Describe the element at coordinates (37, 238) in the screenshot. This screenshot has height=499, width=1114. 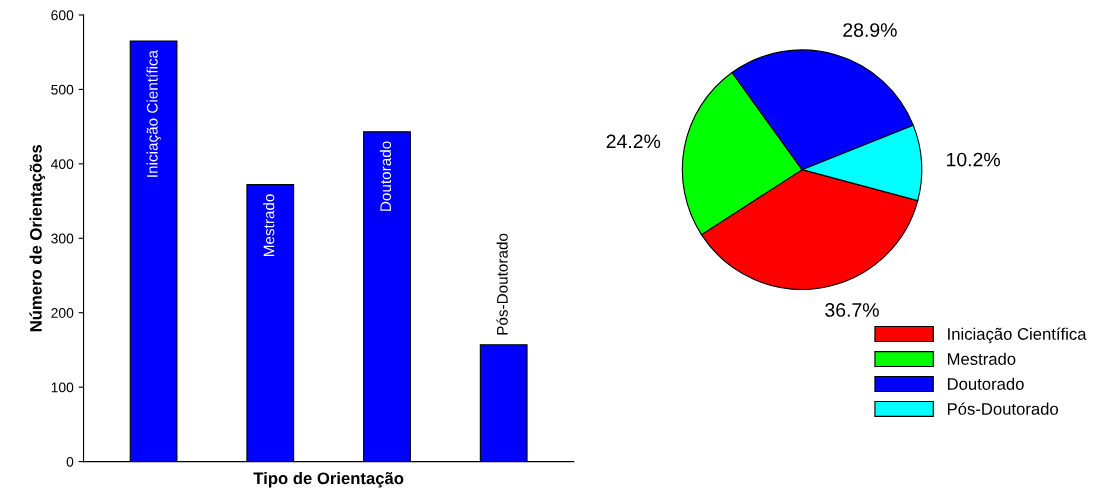
I see `y-axis-title: Número de Orientações` at that location.